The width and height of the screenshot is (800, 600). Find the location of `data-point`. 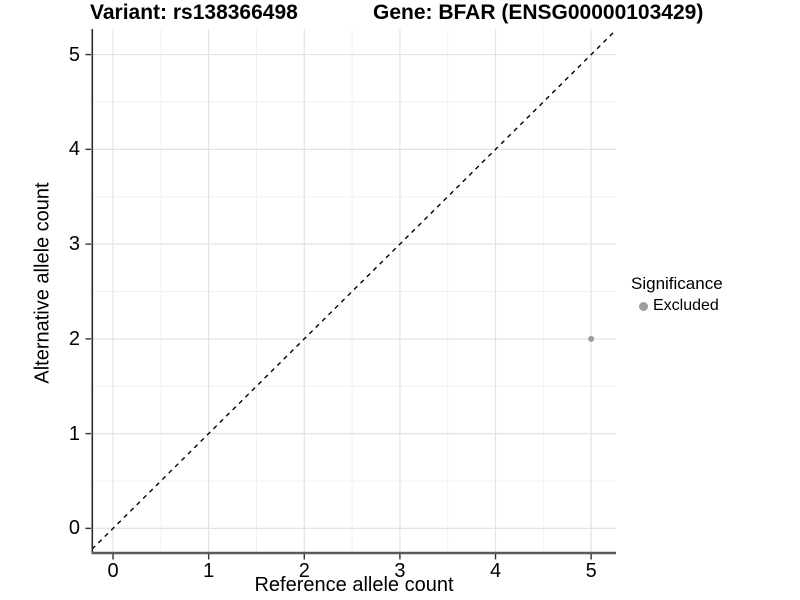

data-point is located at coordinates (591, 338).